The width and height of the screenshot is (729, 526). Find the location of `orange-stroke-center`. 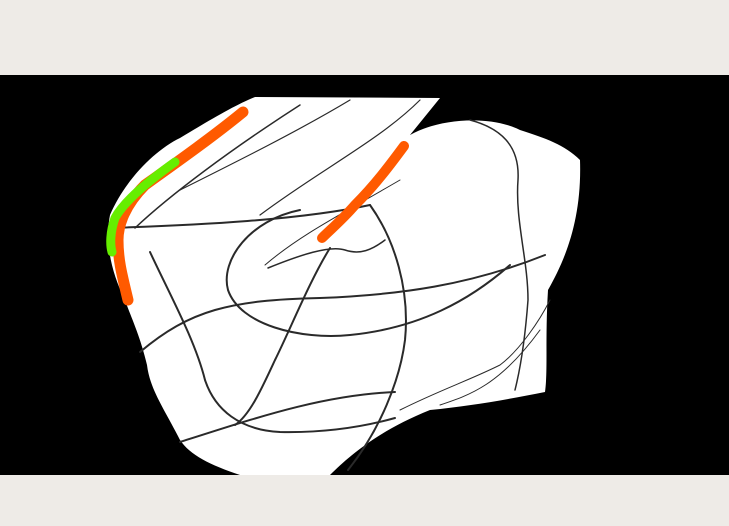

orange-stroke-center is located at coordinates (363, 192).